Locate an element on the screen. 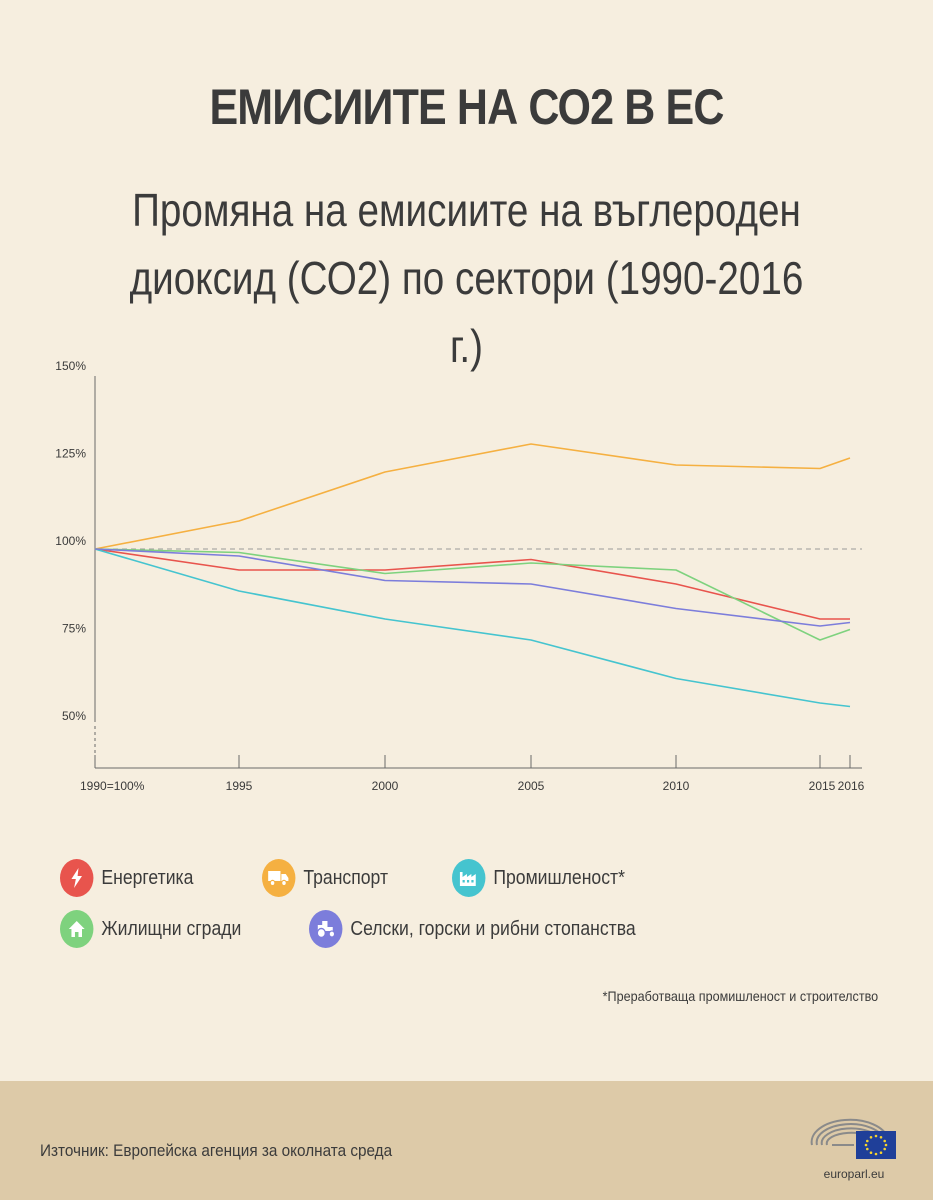  parliament-emblem-icon is located at coordinates (853, 1138).